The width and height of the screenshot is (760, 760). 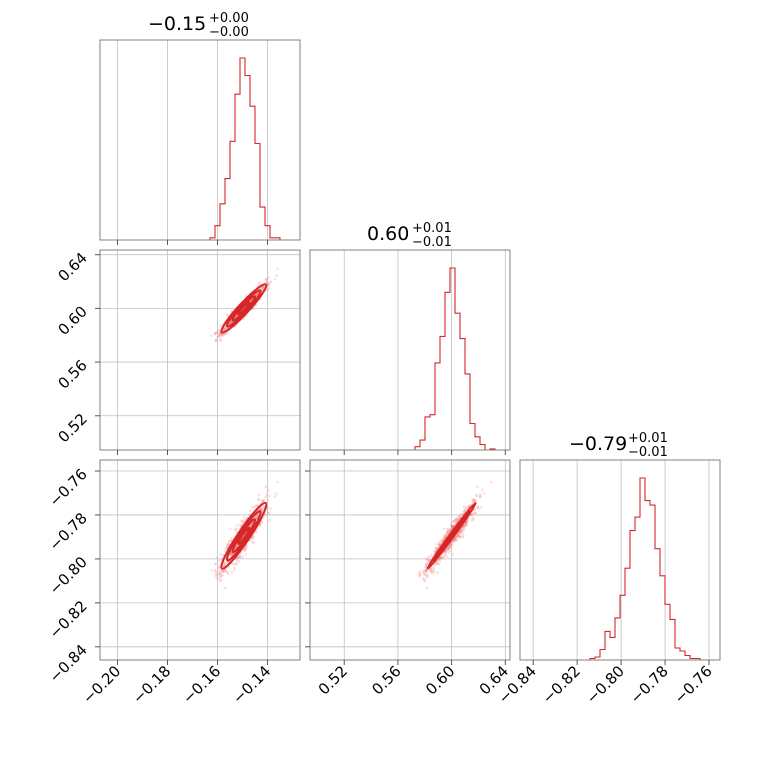 What do you see at coordinates (72, 428) in the screenshot?
I see `y-tick-label: 0.52` at bounding box center [72, 428].